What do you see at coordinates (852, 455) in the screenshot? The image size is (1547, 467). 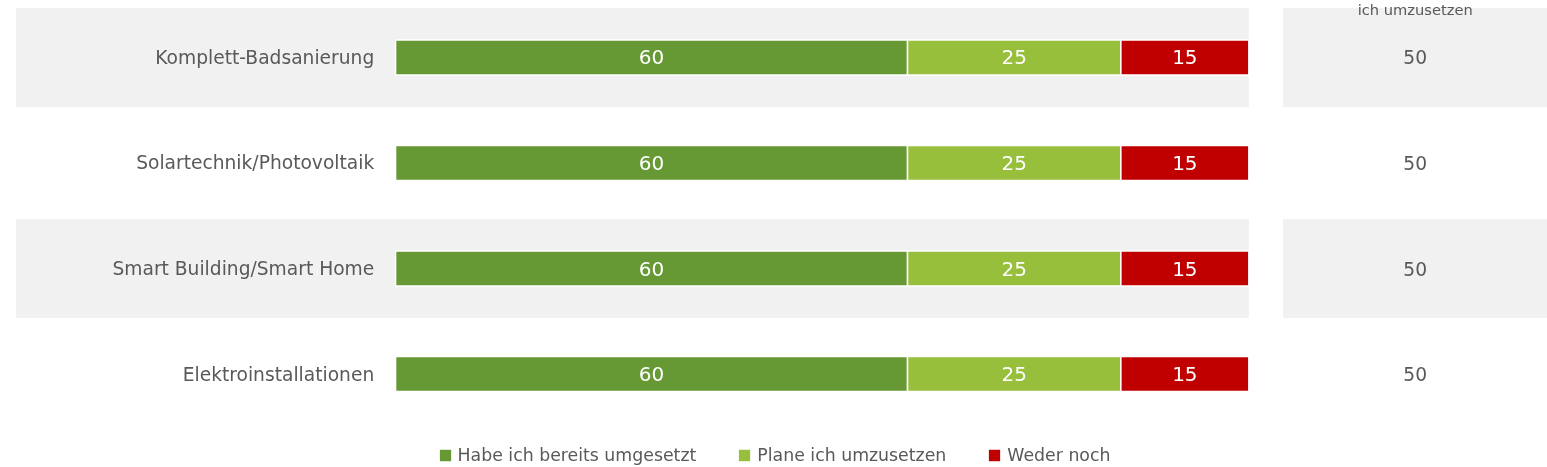 I see `legend-label: Plane ich umzusetzen` at bounding box center [852, 455].